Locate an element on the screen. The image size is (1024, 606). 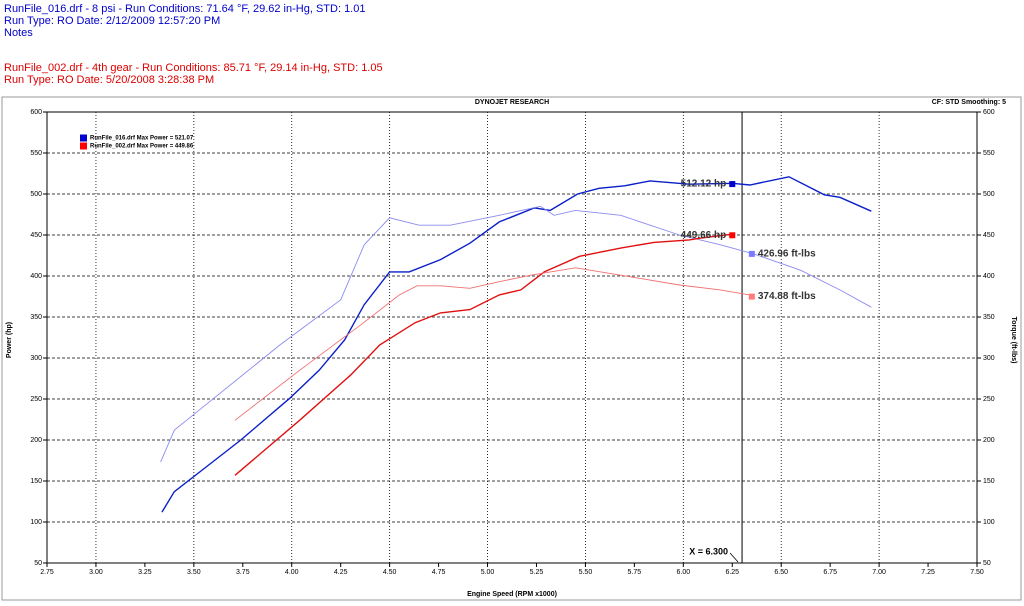
x-tick-label: 5.75 is located at coordinates (635, 572).